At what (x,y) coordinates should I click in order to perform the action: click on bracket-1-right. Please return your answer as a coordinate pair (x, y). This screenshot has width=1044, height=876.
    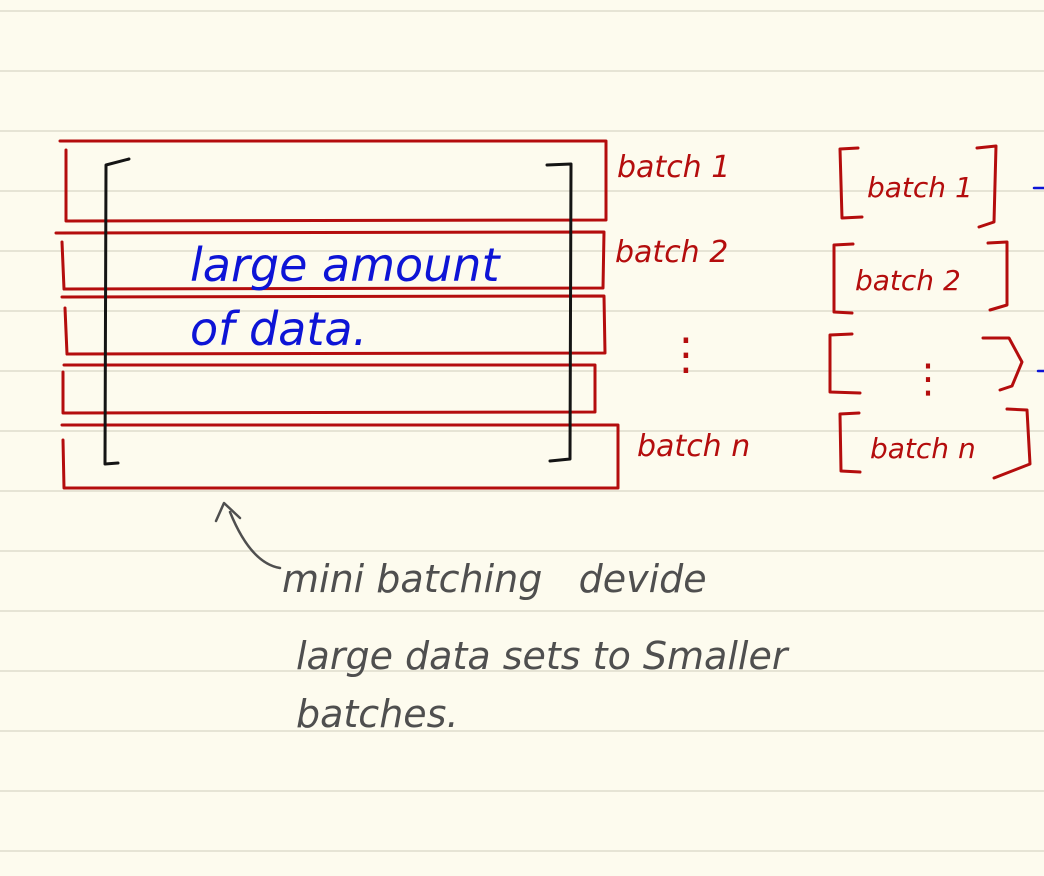
    Looking at the image, I should click on (986, 186).